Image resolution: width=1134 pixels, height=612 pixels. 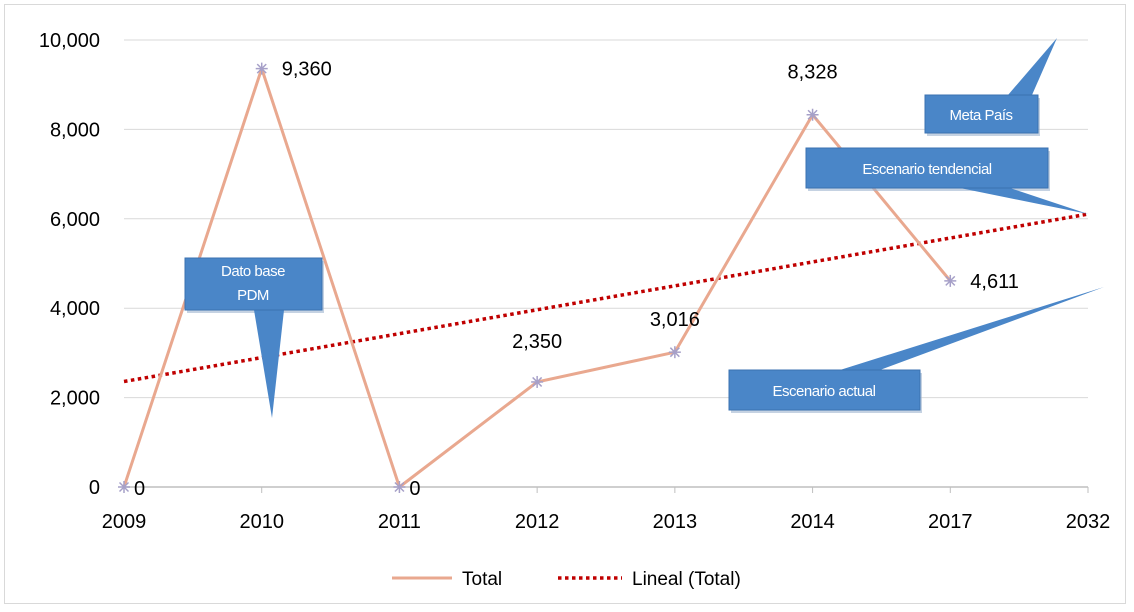 I want to click on x-tick-label: 2012, so click(x=537, y=522).